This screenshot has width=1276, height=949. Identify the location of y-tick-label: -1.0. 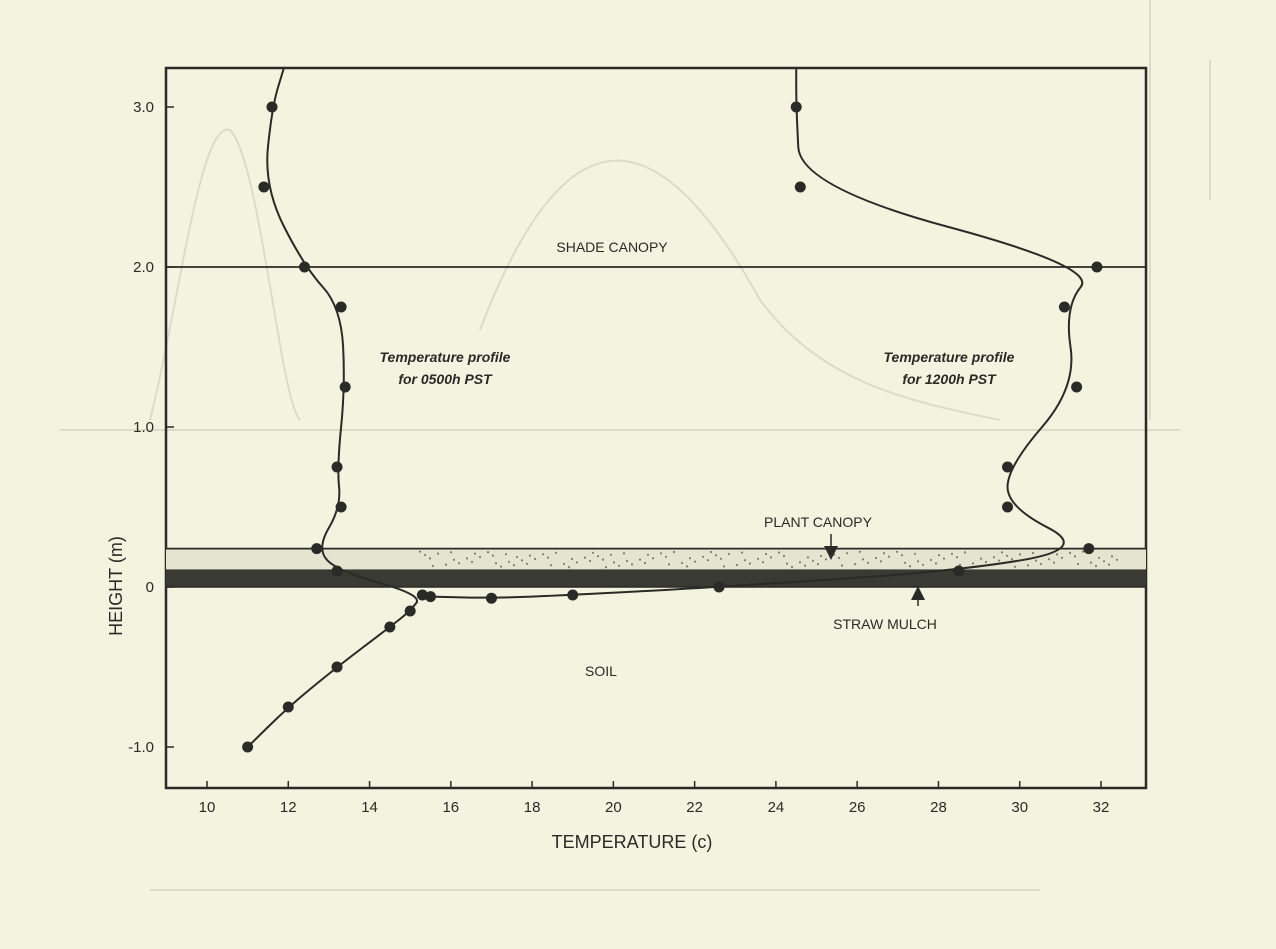
(141, 747).